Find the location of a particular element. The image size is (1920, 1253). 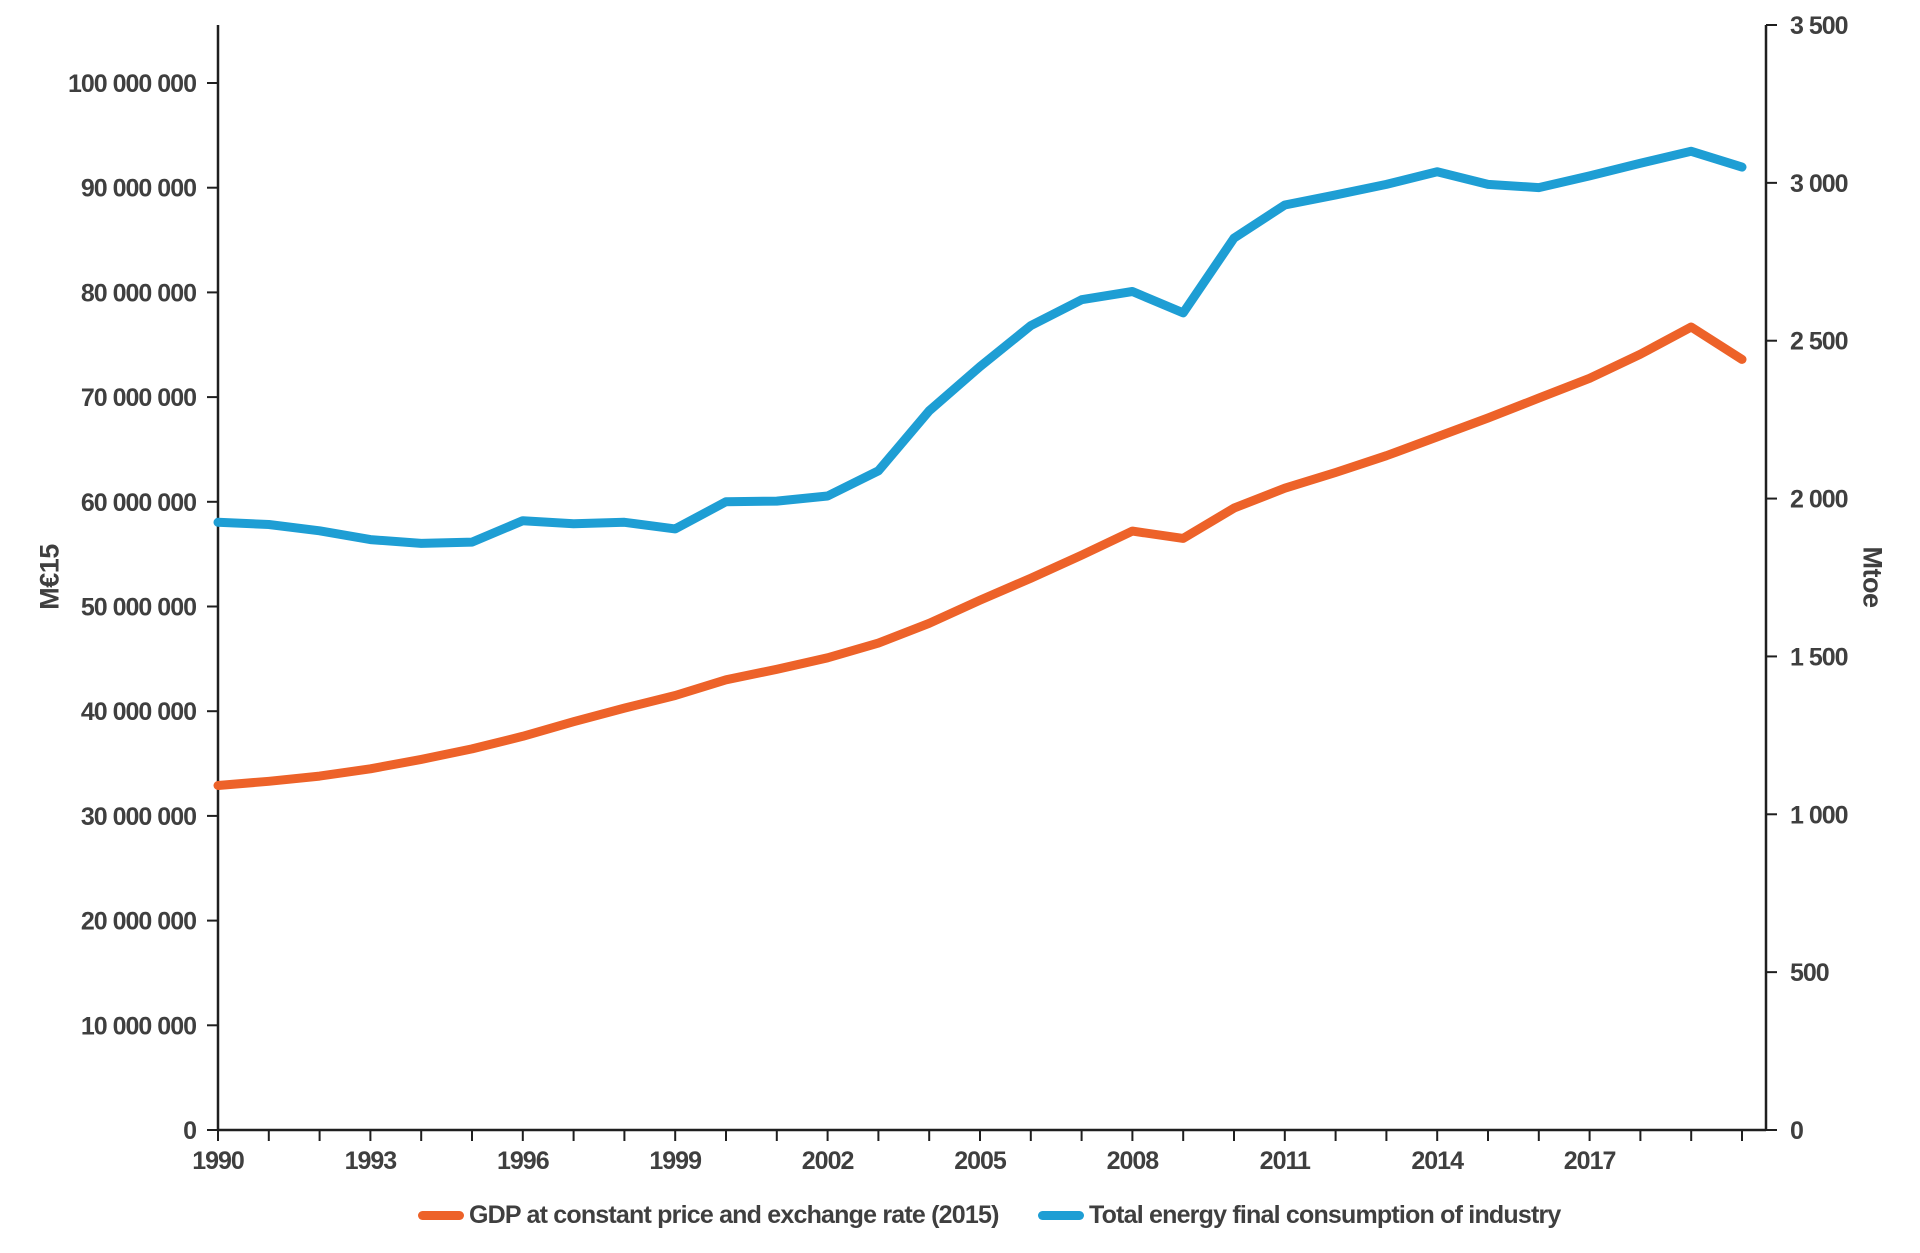

x-axis-tick-label: 1996 is located at coordinates (523, 1161).